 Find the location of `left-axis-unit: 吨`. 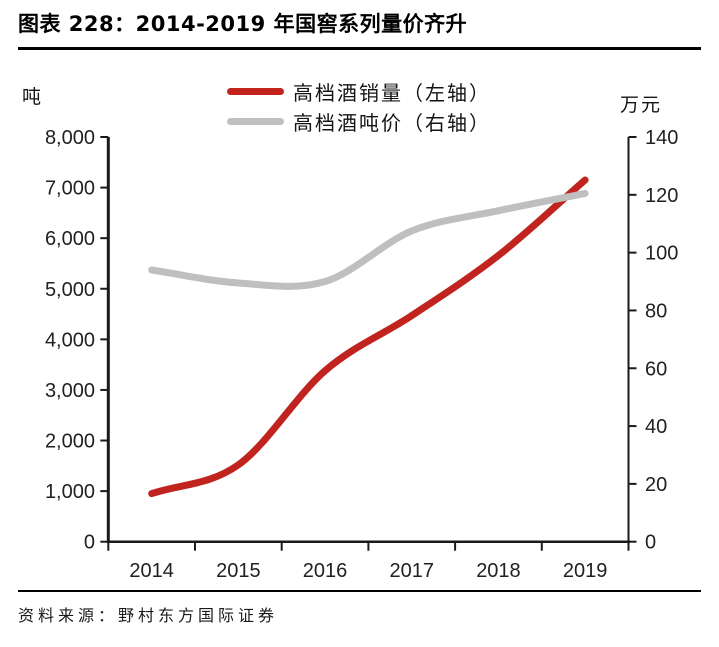

left-axis-unit: 吨 is located at coordinates (32, 97).